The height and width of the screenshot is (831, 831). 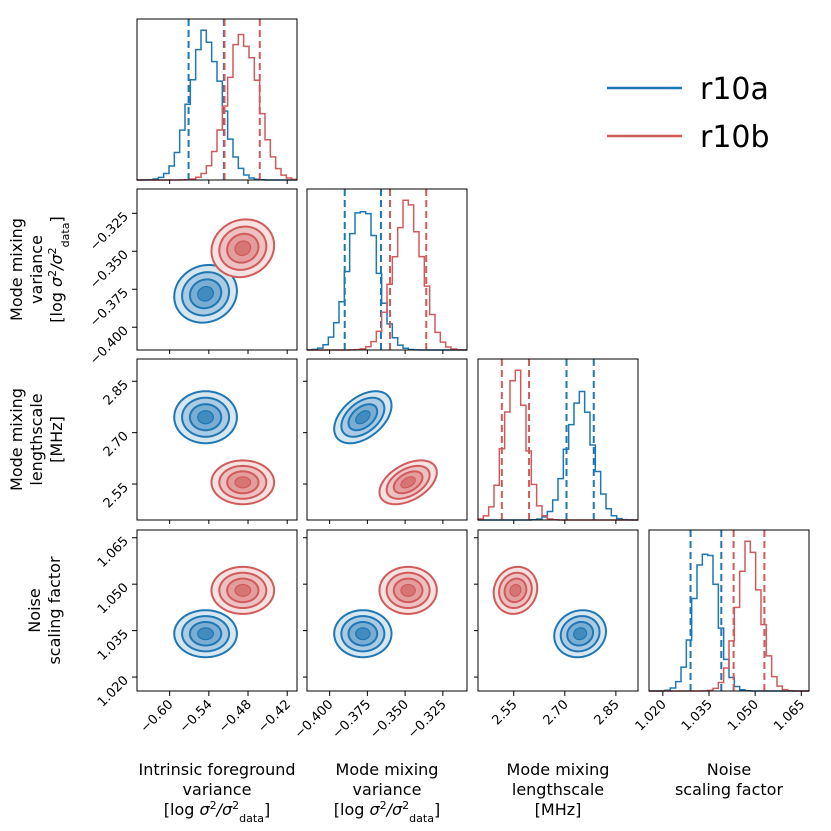 What do you see at coordinates (789, 715) in the screenshot?
I see `x-tick-label-nsf-3: 1.065` at bounding box center [789, 715].